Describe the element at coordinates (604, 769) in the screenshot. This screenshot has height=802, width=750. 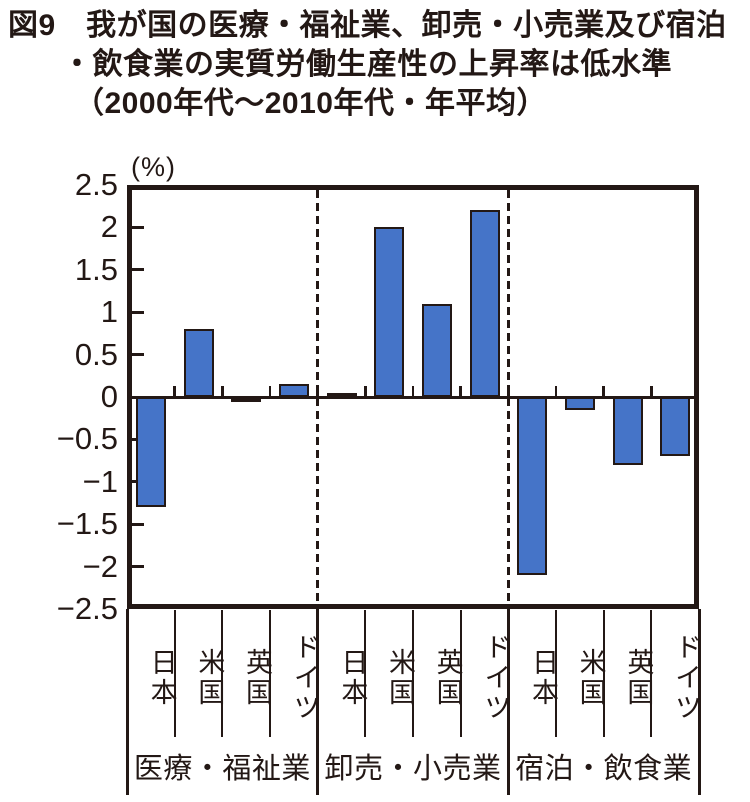
I see `group-label-accommodation-food: 宿泊・飲食業` at that location.